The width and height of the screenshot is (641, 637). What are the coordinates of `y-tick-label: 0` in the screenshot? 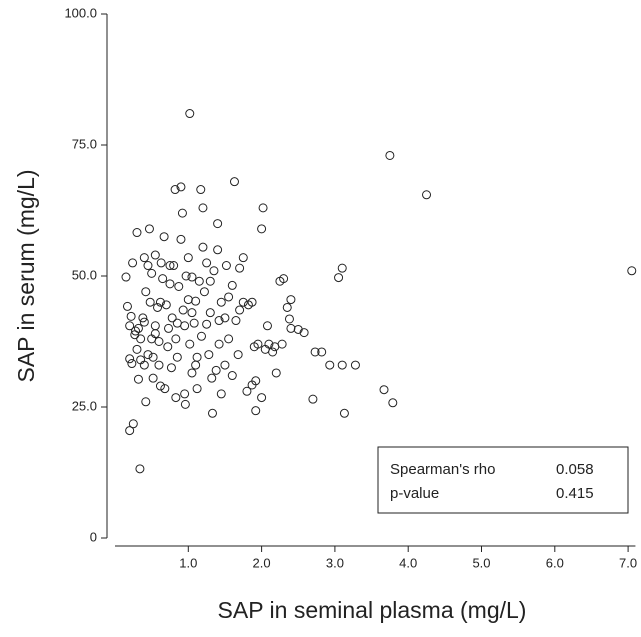 It's located at (93, 536).